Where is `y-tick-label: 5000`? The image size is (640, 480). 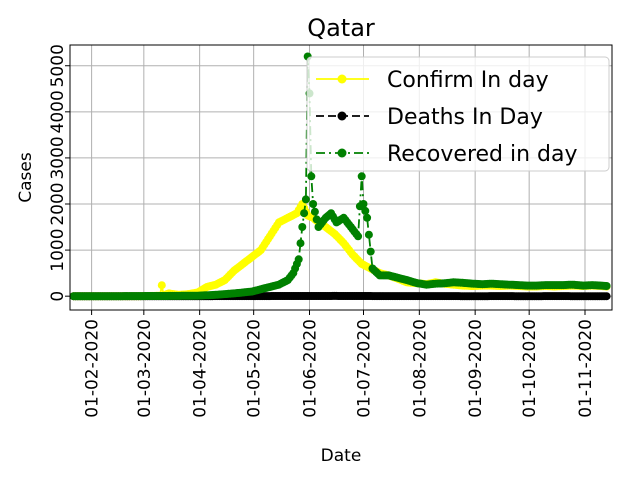 y-tick-label: 5000 is located at coordinates (58, 65).